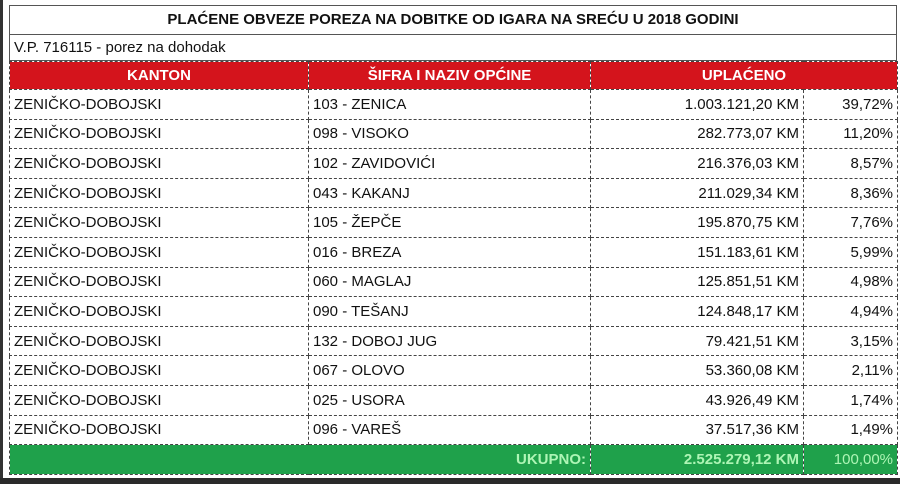 This screenshot has height=484, width=900. What do you see at coordinates (449, 311) in the screenshot?
I see `cell-opcina: 090 - TEŠANJ` at bounding box center [449, 311].